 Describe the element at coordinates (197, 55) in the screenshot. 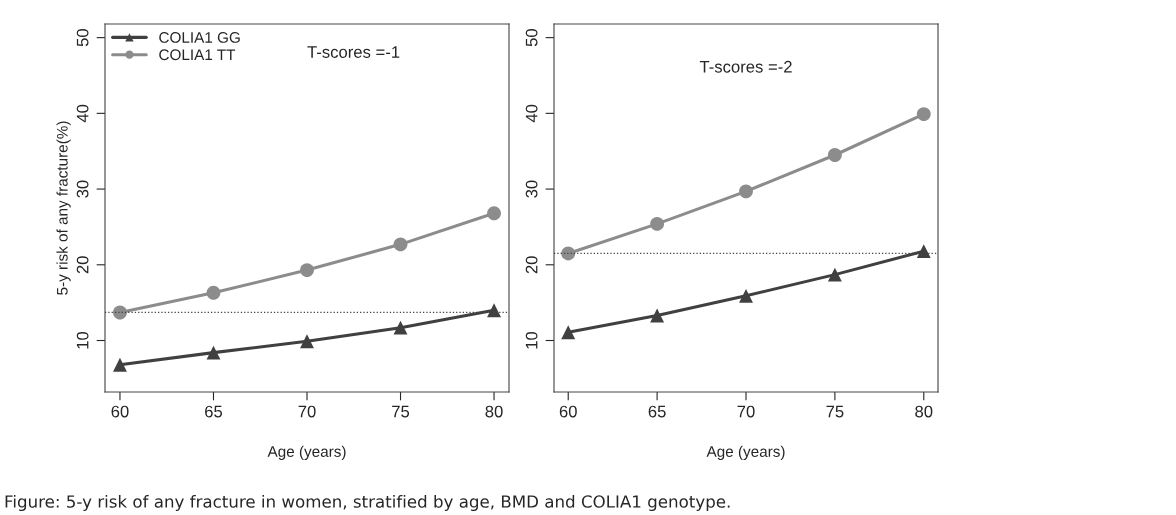

I see `legend-label: COLIA1 TT` at that location.